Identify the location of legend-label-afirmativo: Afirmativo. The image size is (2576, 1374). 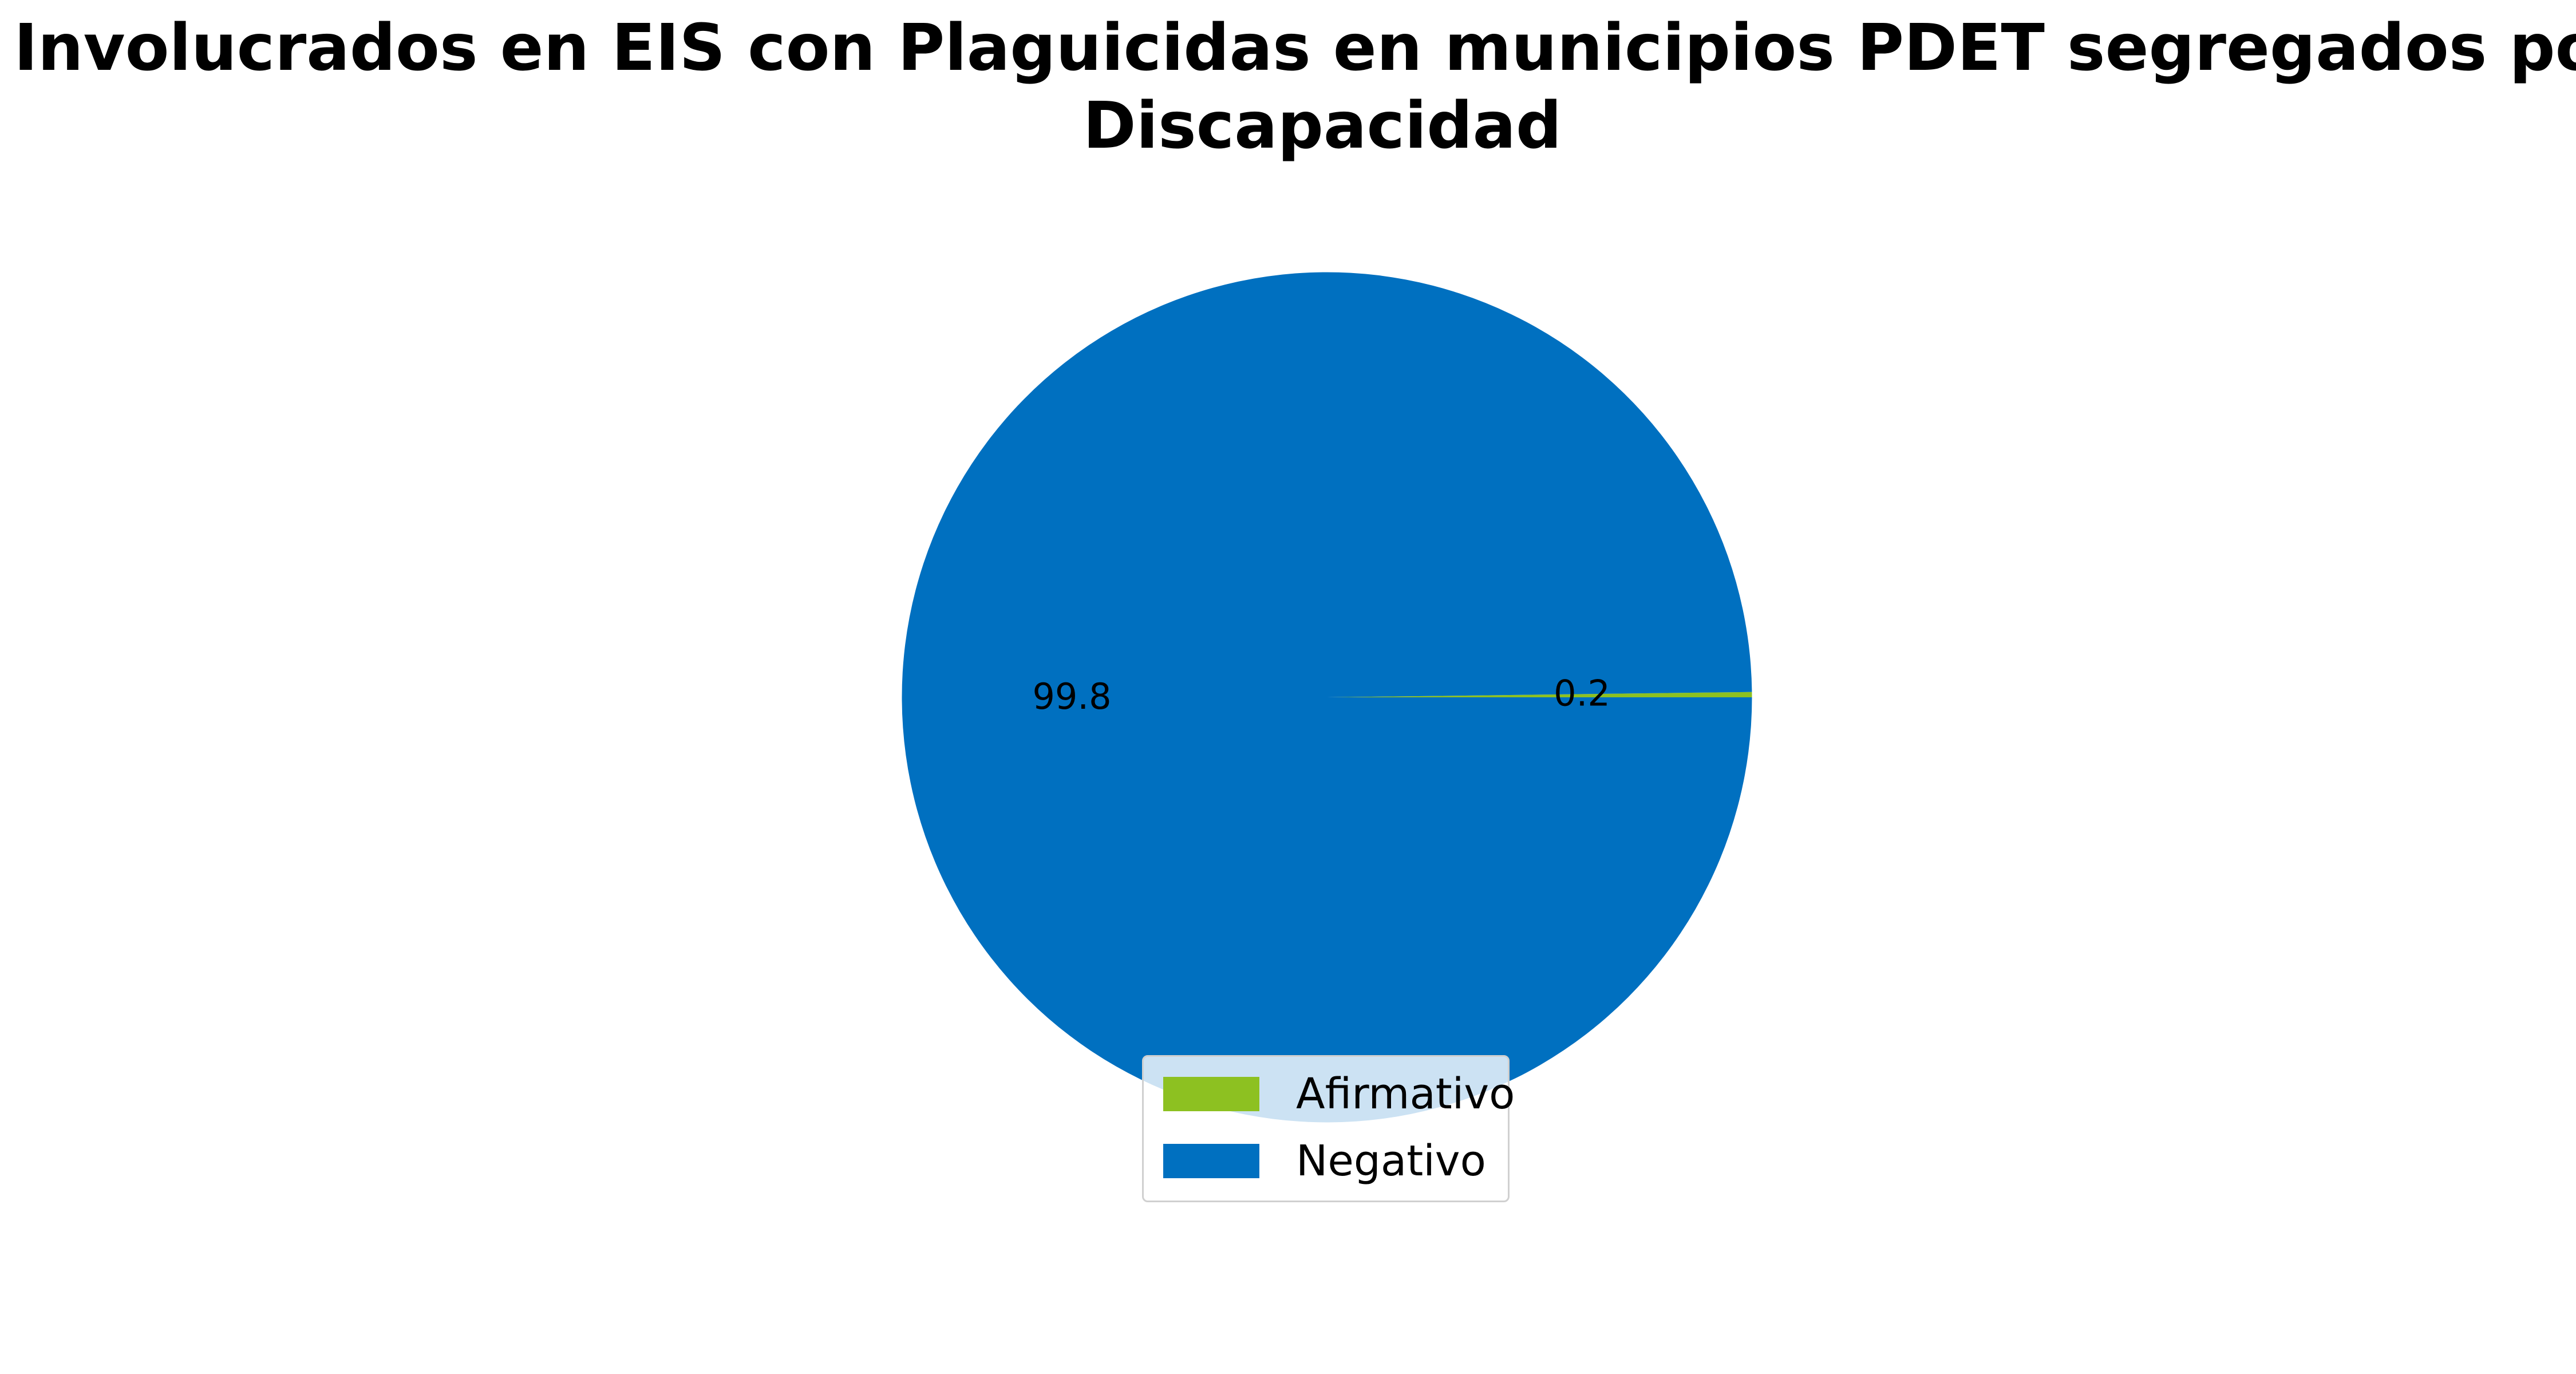
(1405, 1094).